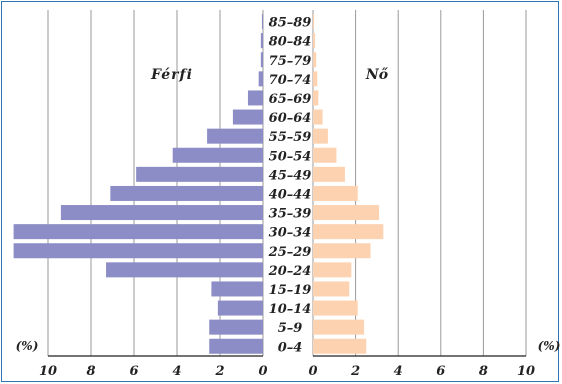 Image resolution: width=562 pixels, height=384 pixels. I want to click on bar-male-60–64, so click(247, 117).